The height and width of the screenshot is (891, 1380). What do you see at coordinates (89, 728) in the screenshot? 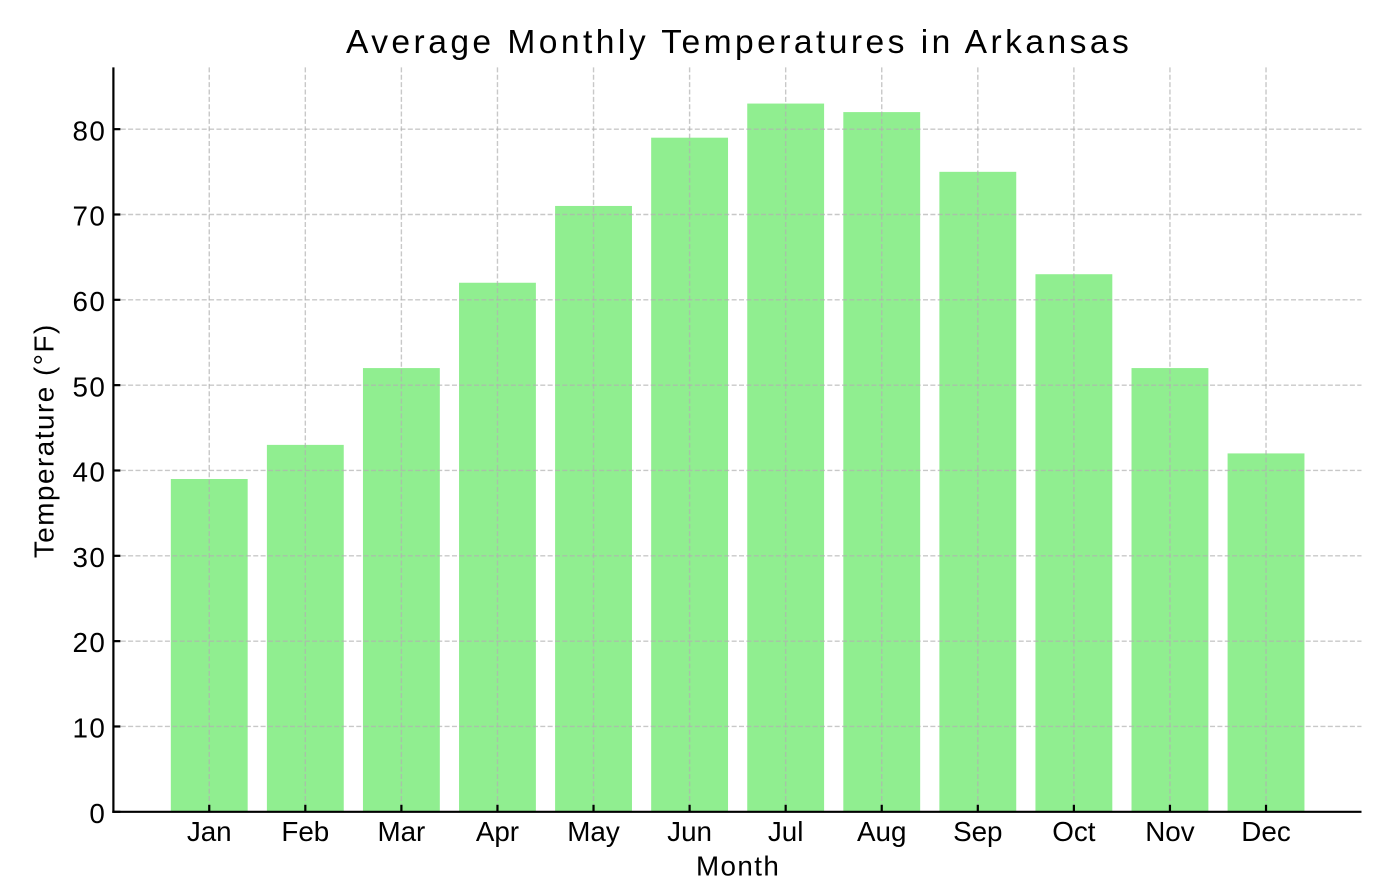
I see `svg-text: 10` at bounding box center [89, 728].